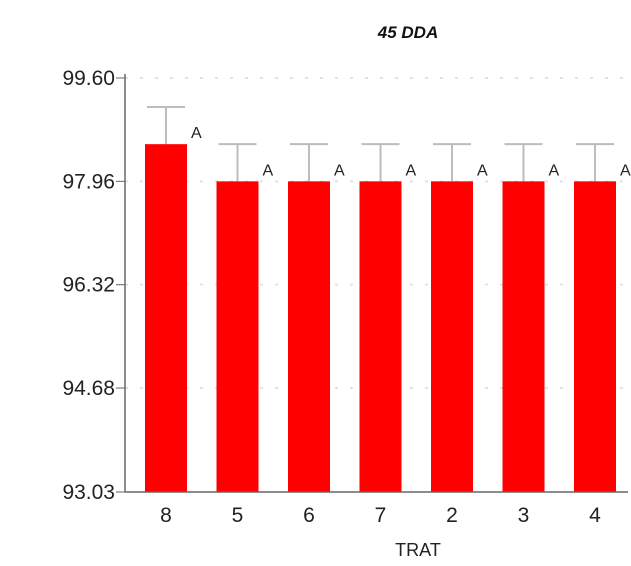 The width and height of the screenshot is (631, 566). What do you see at coordinates (309, 515) in the screenshot?
I see `x-tick-label: 6` at bounding box center [309, 515].